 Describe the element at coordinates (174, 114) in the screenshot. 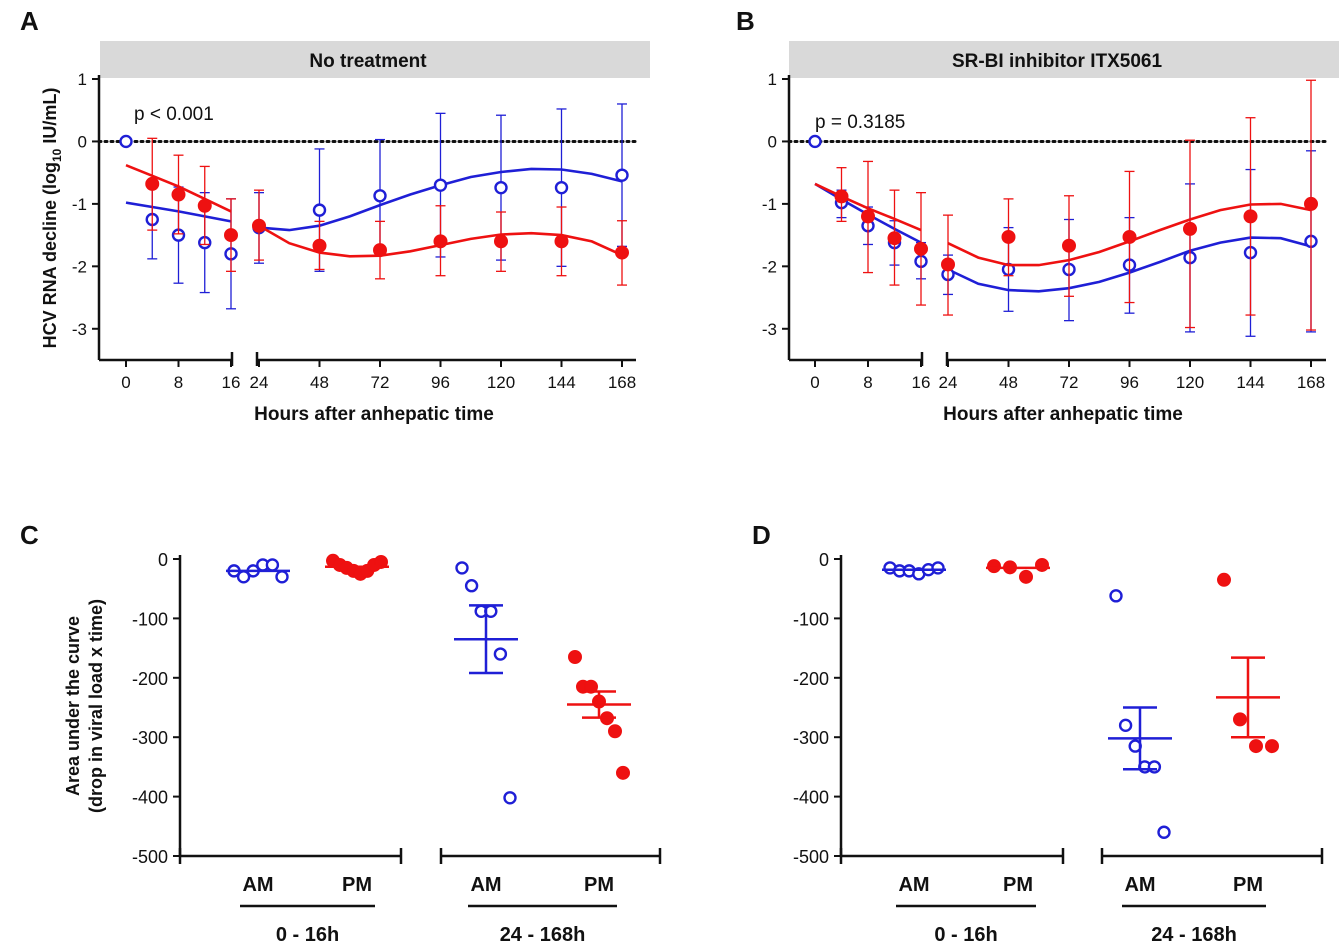

I see `panel-a-pvalue: p < 0.001` at that location.